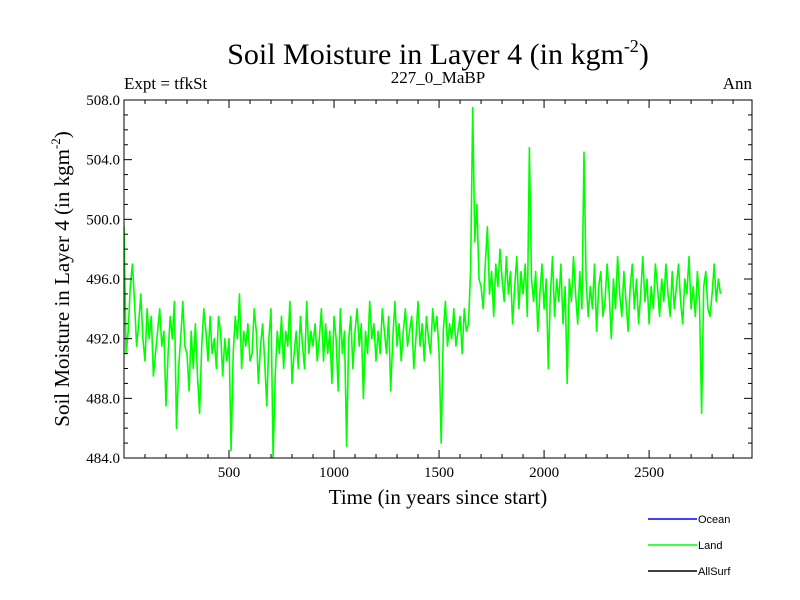 This screenshot has width=800, height=600. Describe the element at coordinates (738, 83) in the screenshot. I see `subtitle-right: Ann` at that location.